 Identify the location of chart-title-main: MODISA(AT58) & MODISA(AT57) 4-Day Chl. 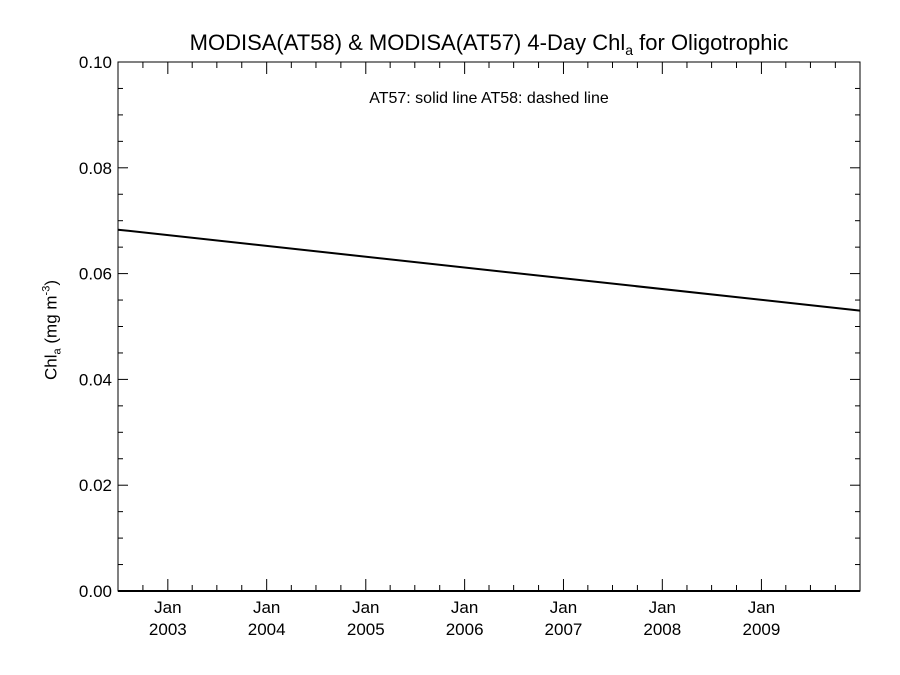
(407, 42).